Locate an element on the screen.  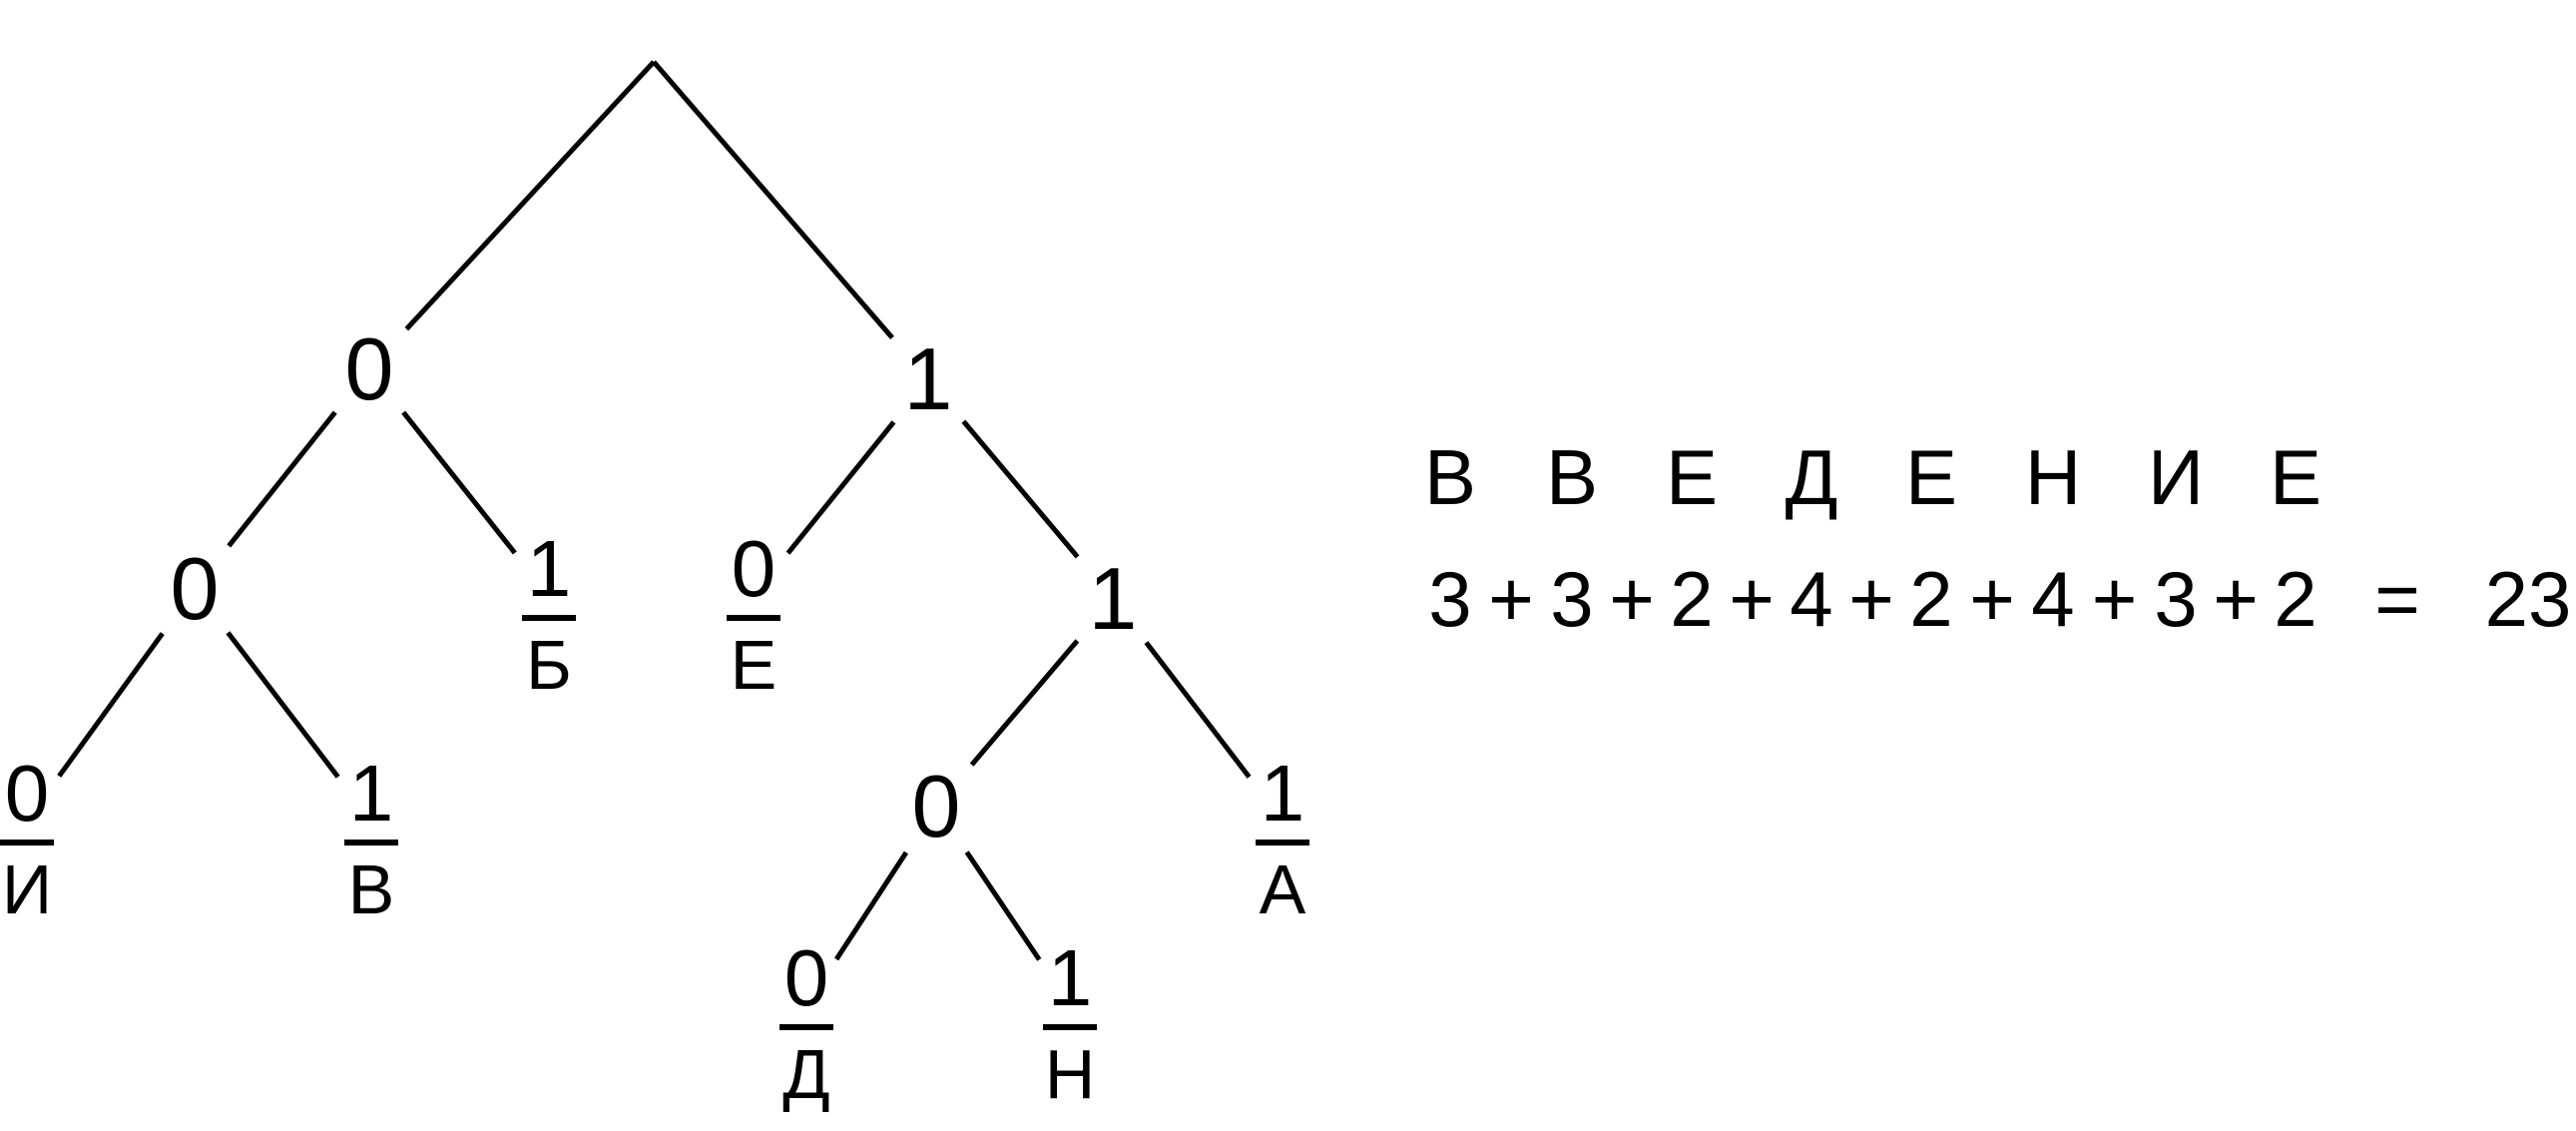
word-letter: Н is located at coordinates (2053, 477).